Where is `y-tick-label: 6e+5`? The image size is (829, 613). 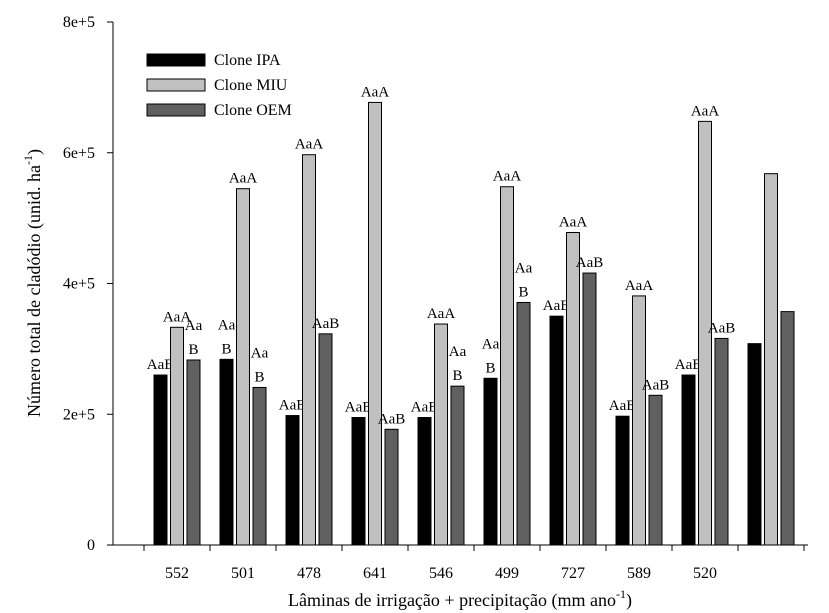 y-tick-label: 6e+5 is located at coordinates (79, 153).